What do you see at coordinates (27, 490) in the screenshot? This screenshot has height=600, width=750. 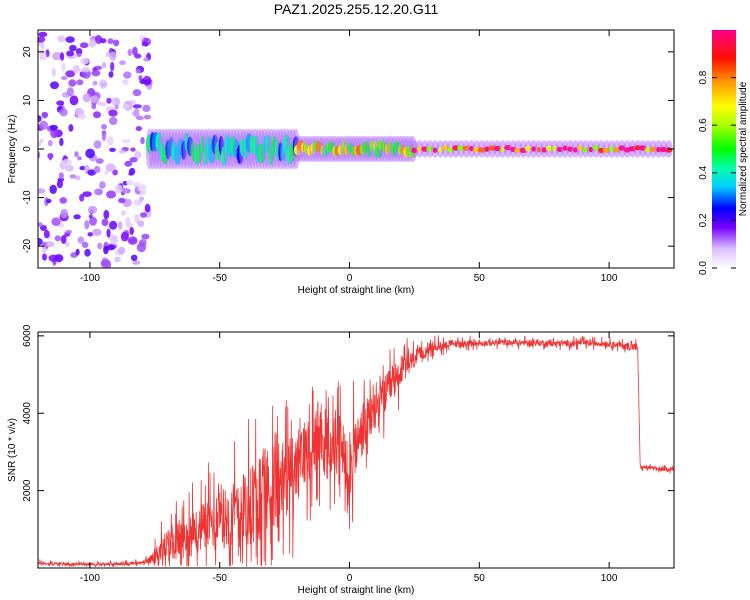 I see `y-tick-label: 2000` at bounding box center [27, 490].